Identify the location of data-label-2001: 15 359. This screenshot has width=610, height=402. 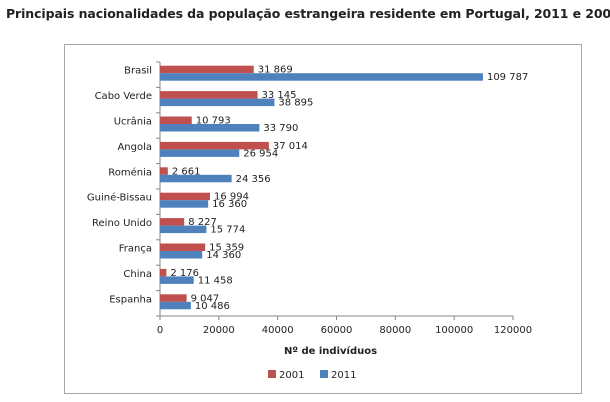
(226, 248).